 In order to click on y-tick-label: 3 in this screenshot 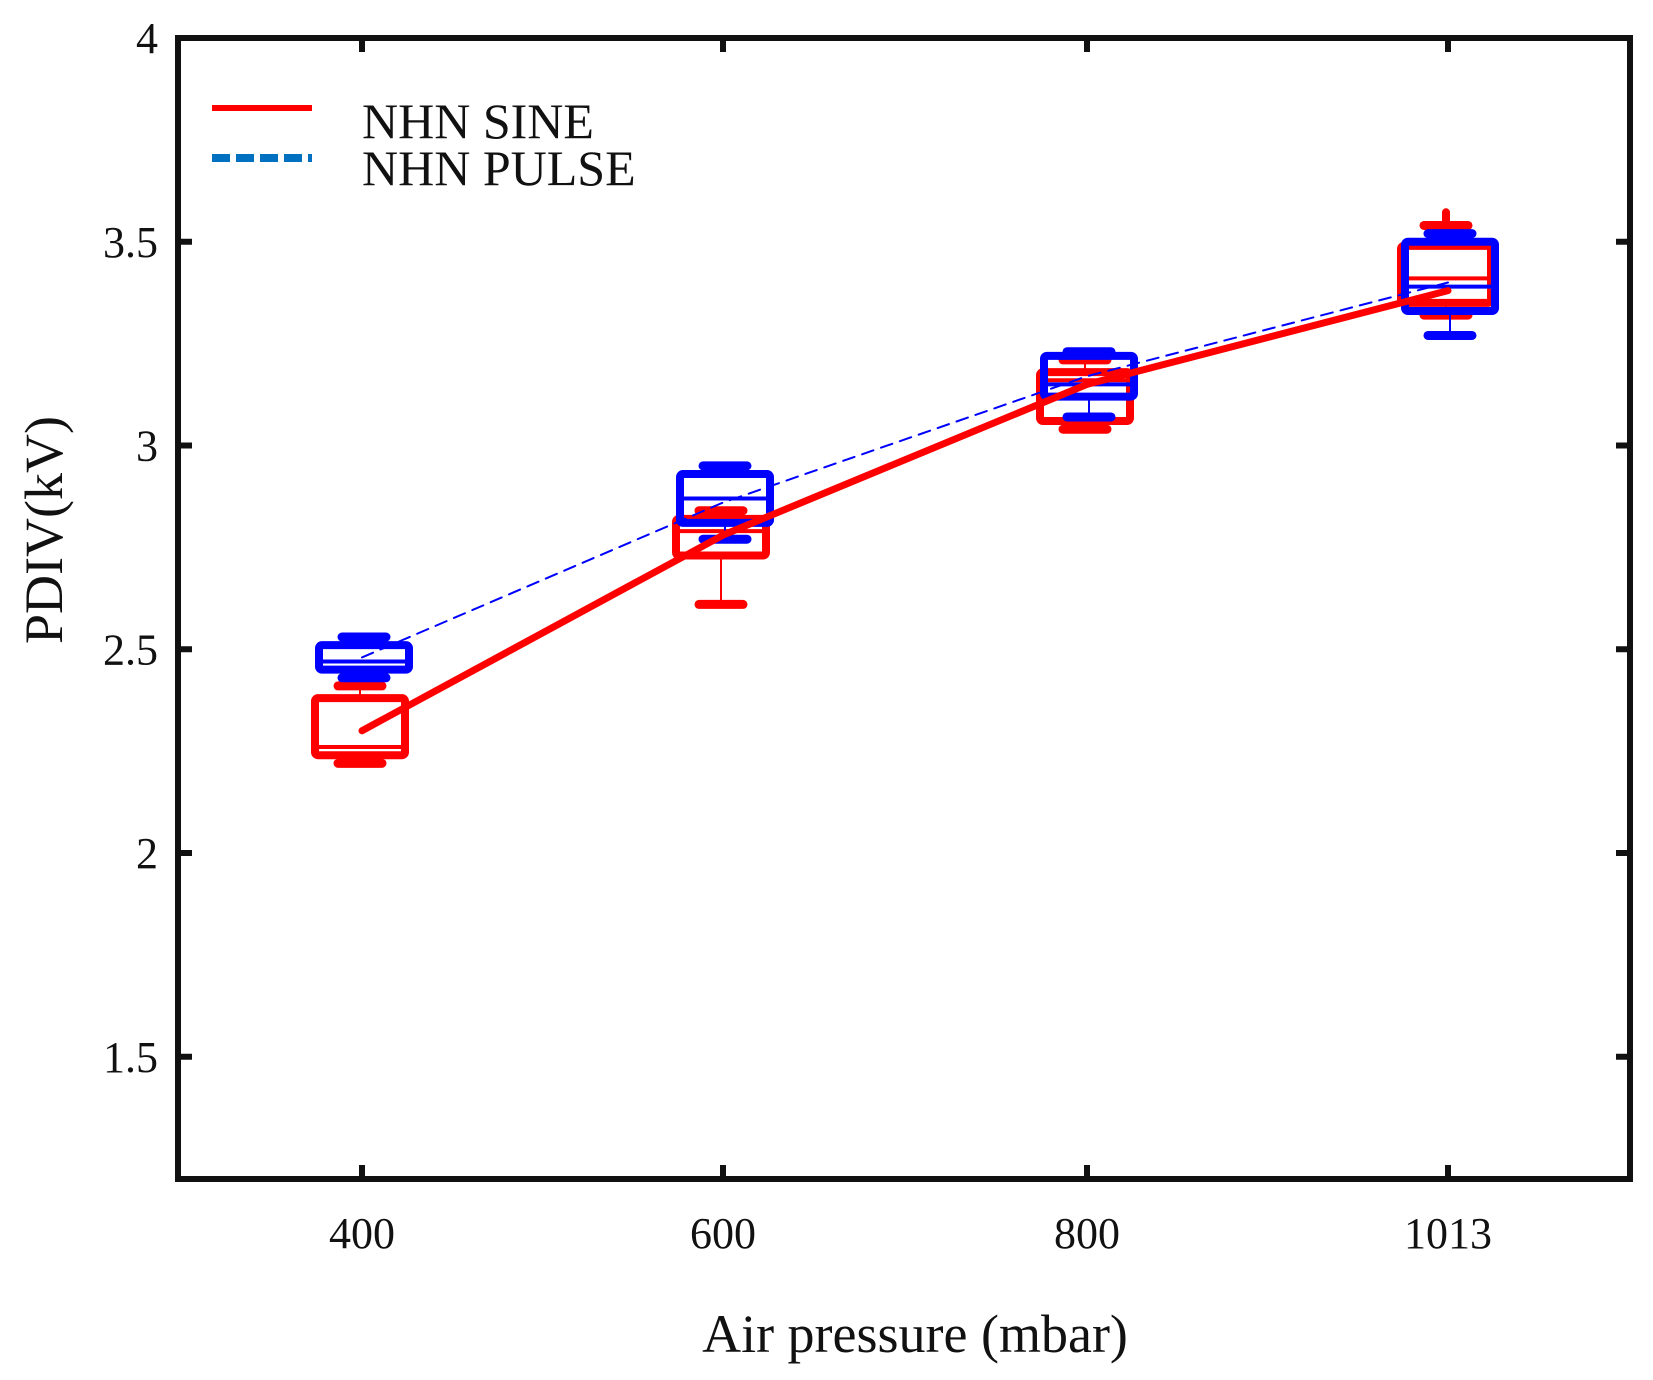, I will do `click(147, 446)`.